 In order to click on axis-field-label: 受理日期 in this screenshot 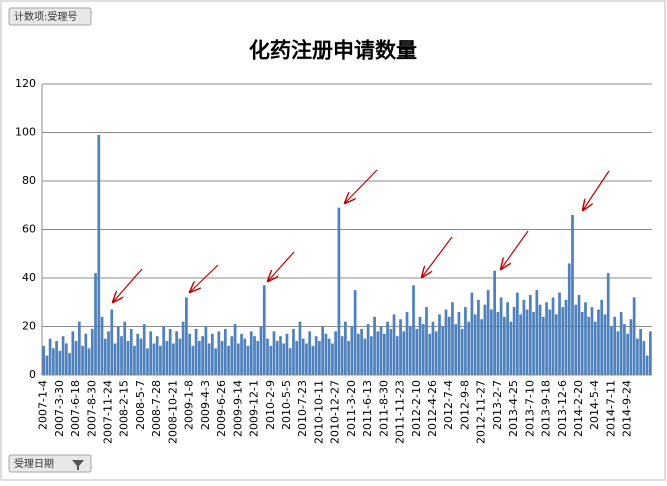, I will do `click(34, 464)`.